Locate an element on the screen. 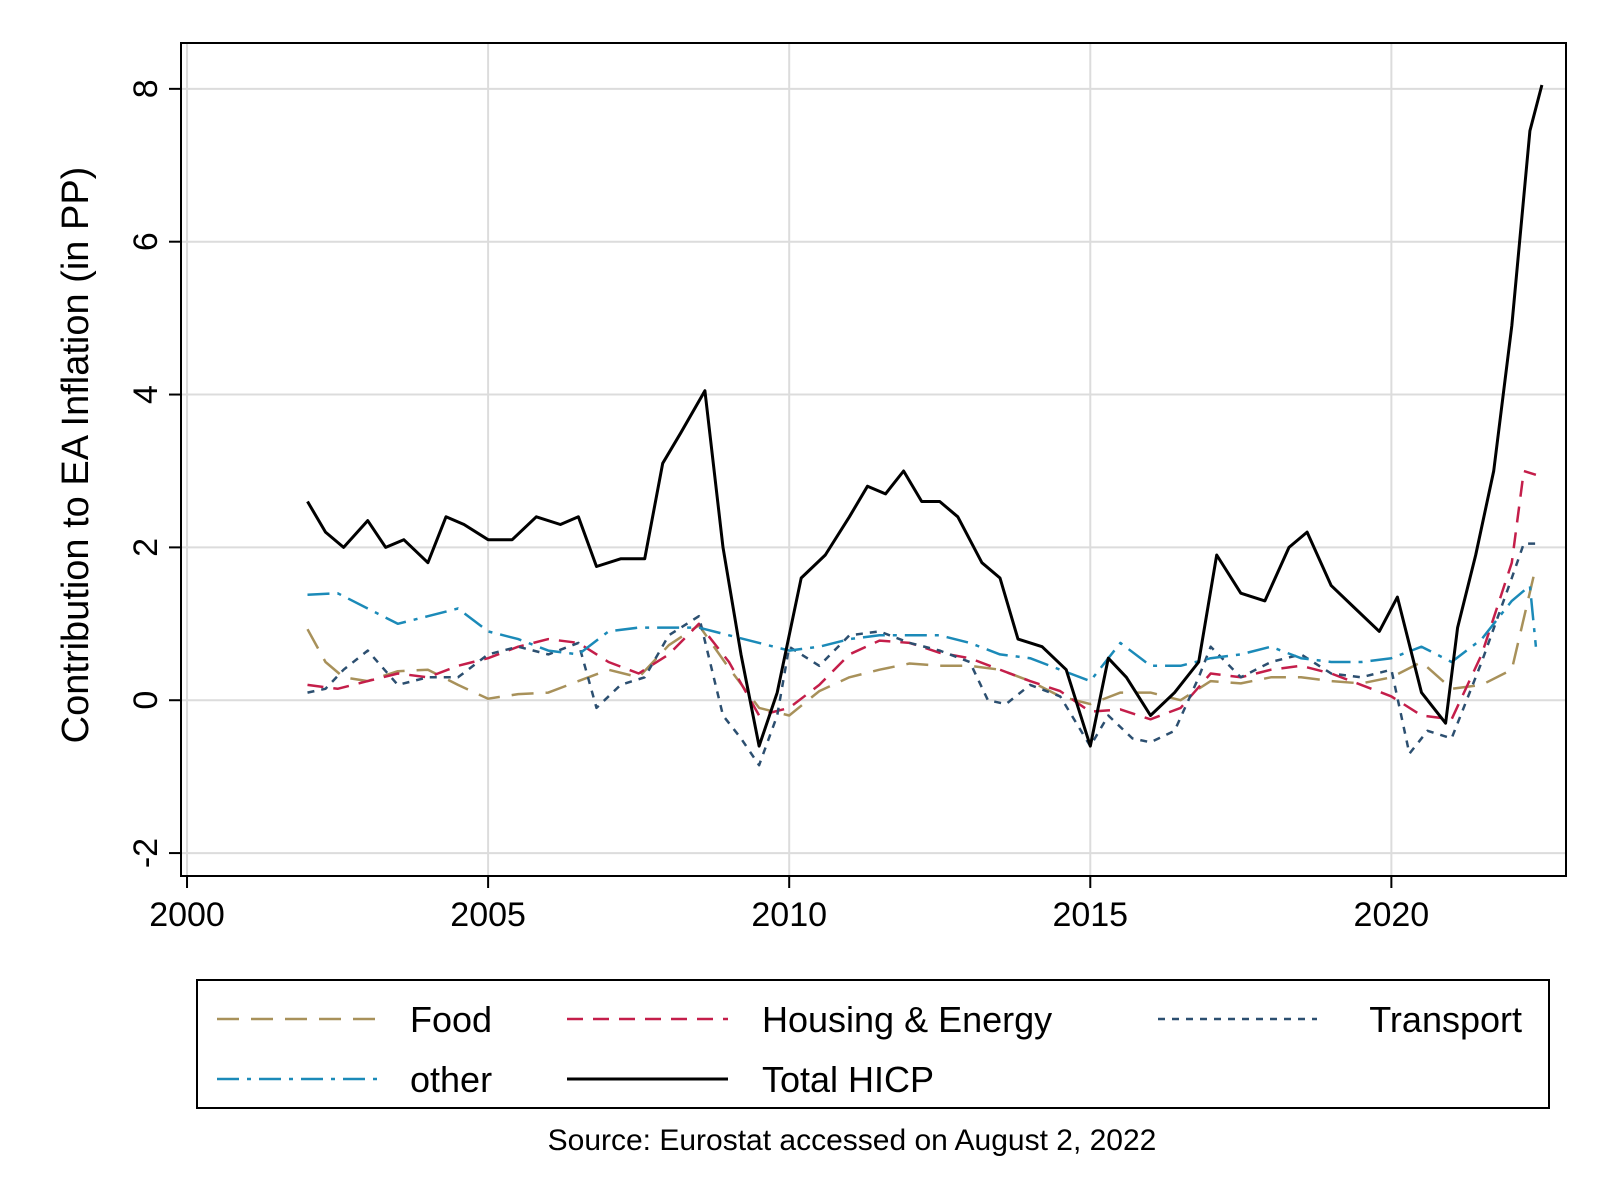 The image size is (1600, 1200). y-tick-label: 6 is located at coordinates (146, 241).